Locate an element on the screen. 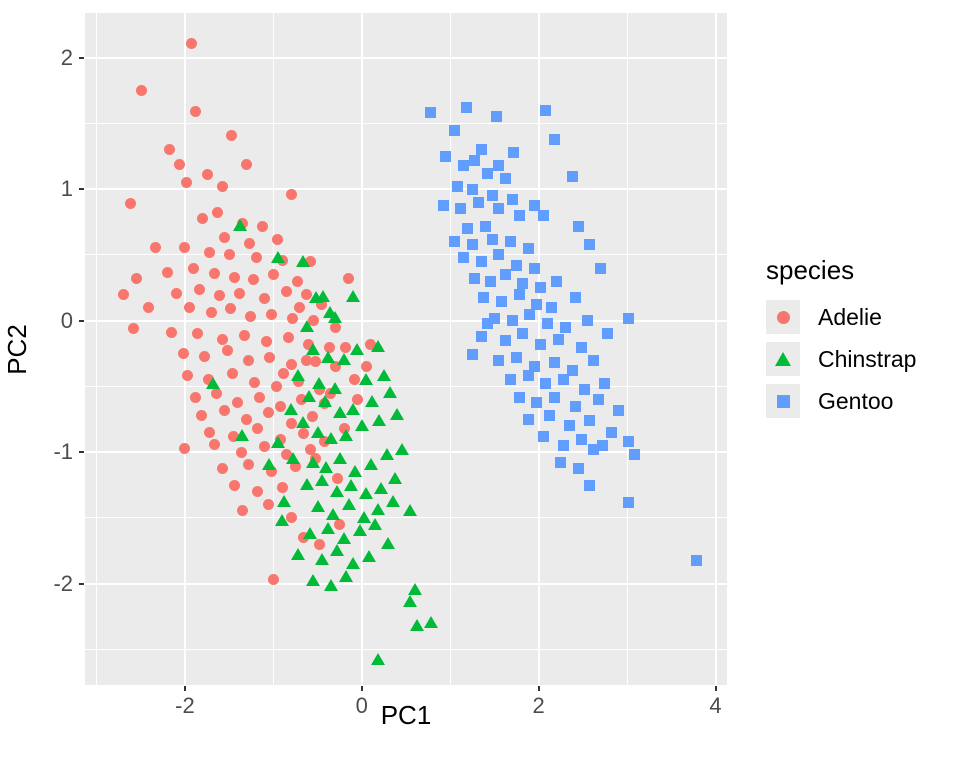 The width and height of the screenshot is (960, 768). y-tick-label: -2 is located at coordinates (63, 583).